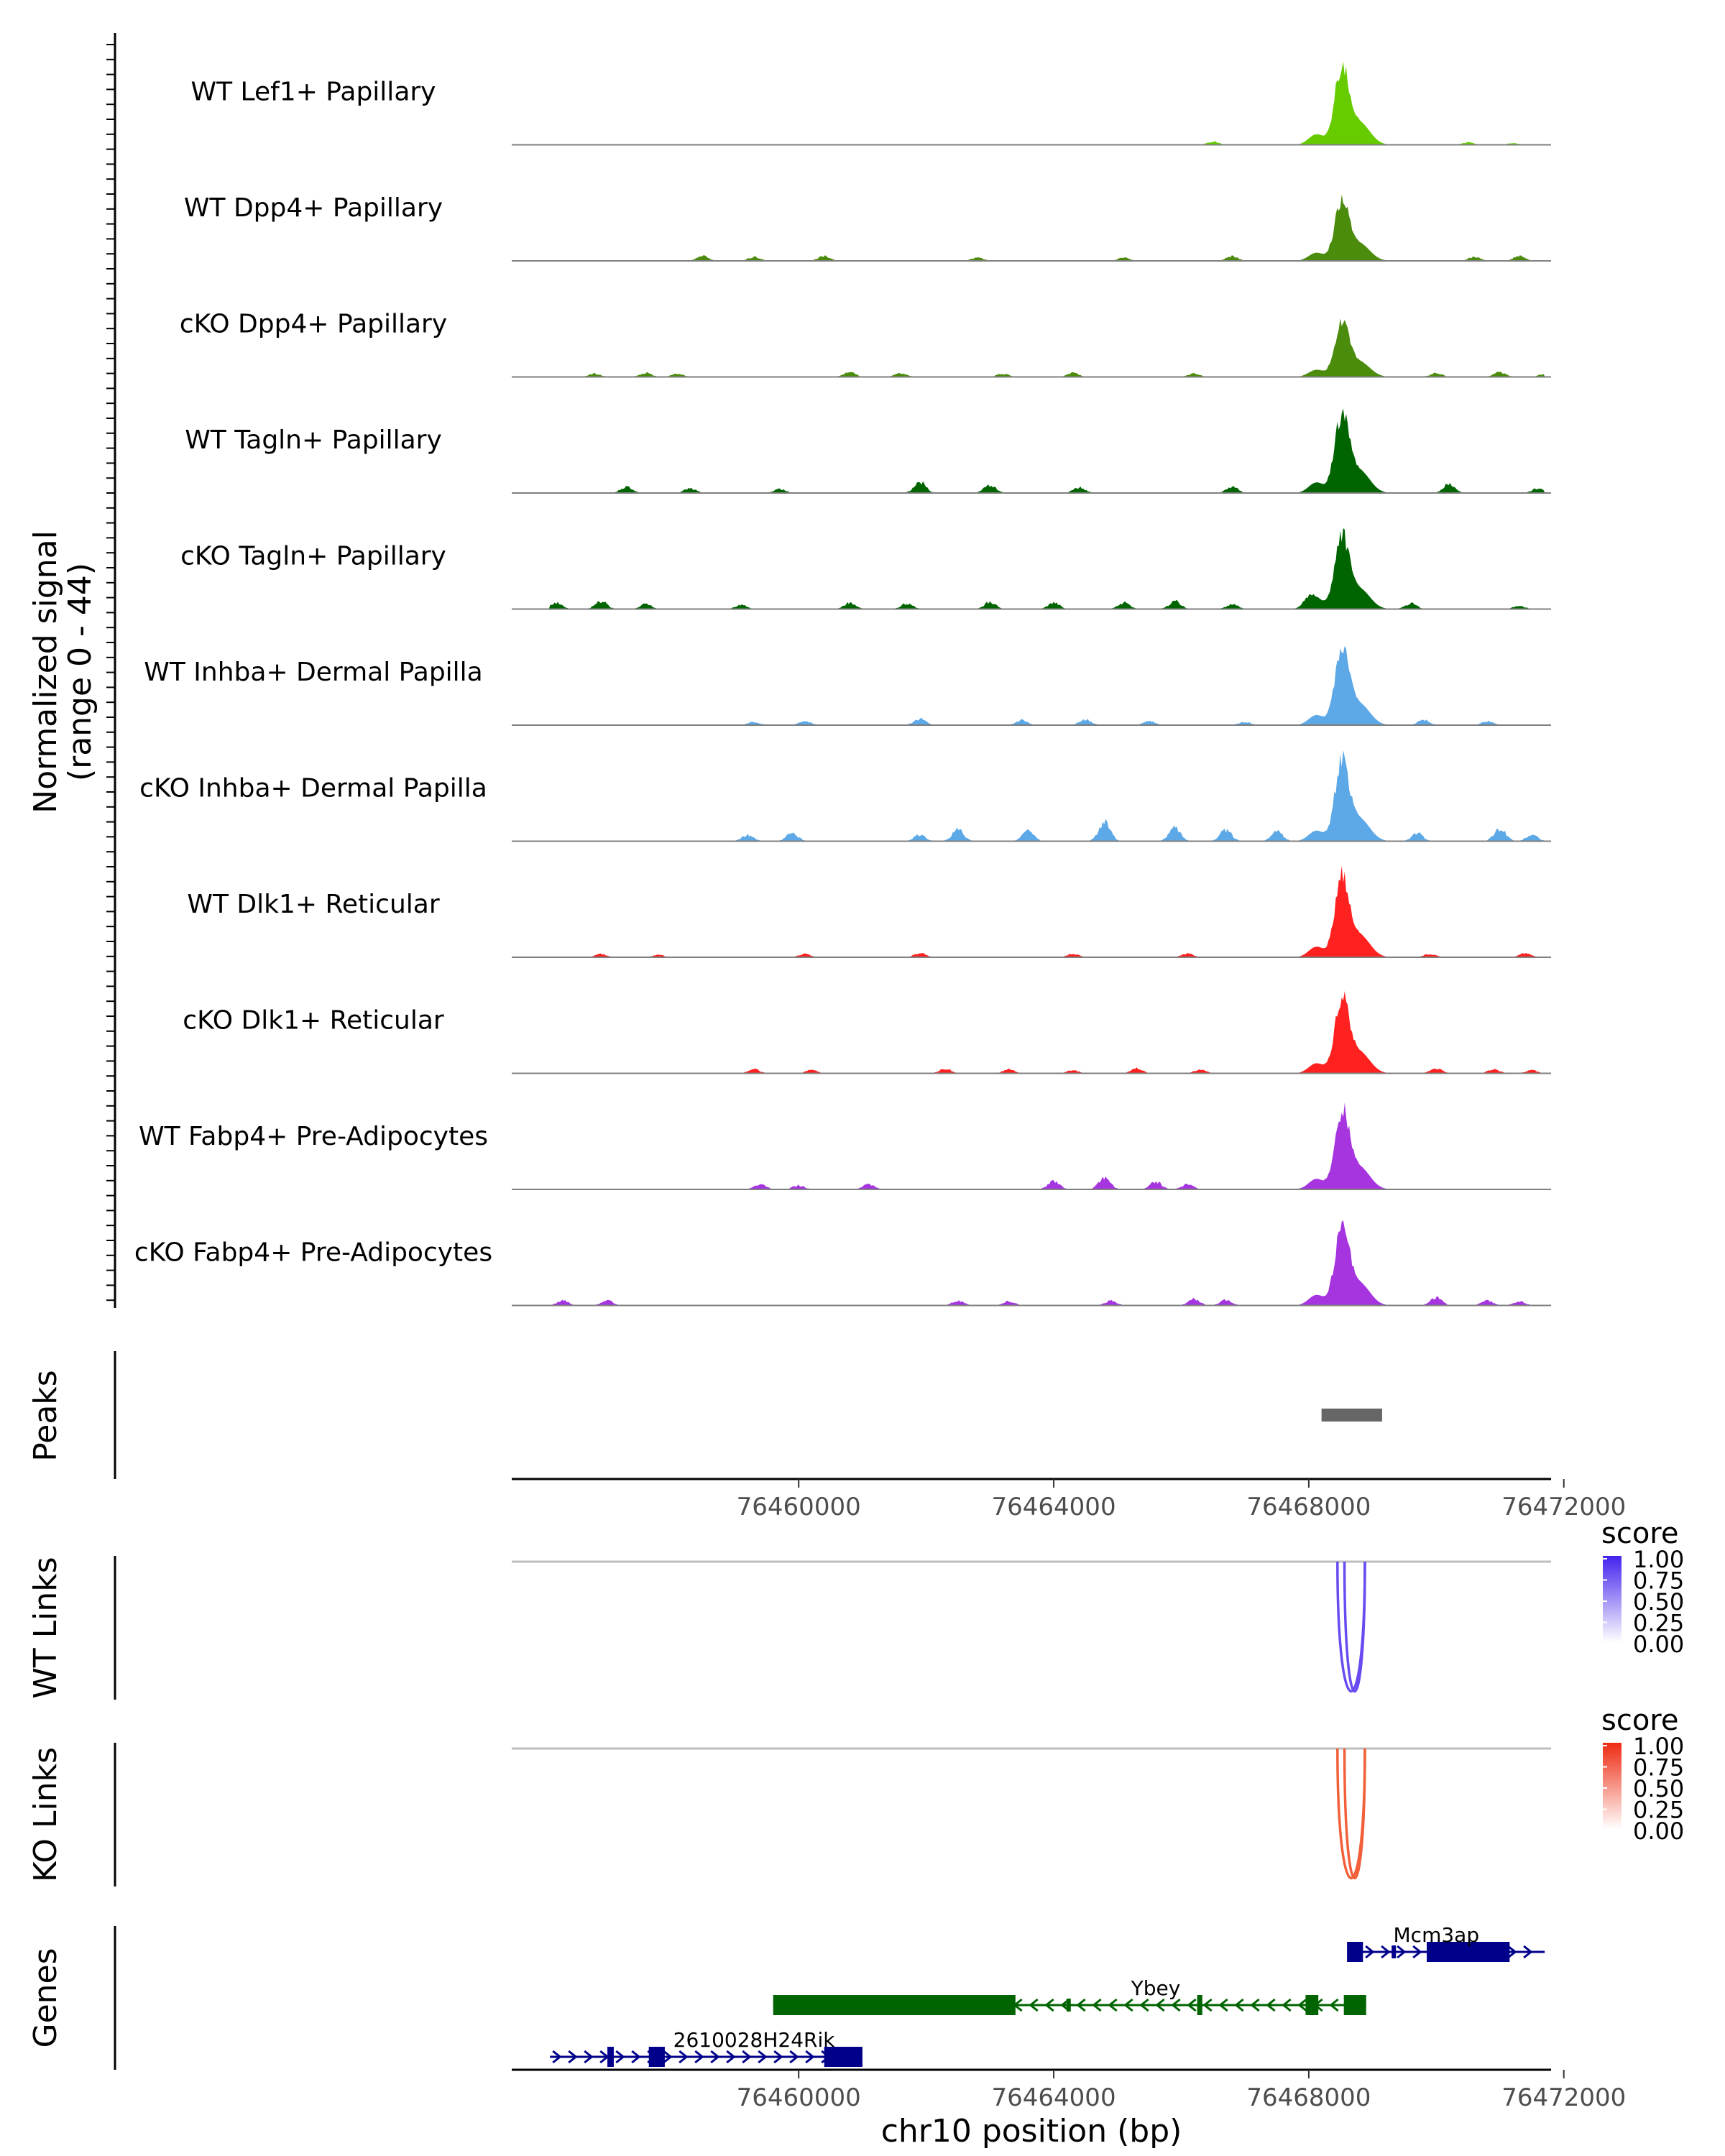 This screenshot has height=2156, width=1725. I want to click on coverage-track: WT Fabp4+ Pre-Adipocytes, so click(845, 1146).